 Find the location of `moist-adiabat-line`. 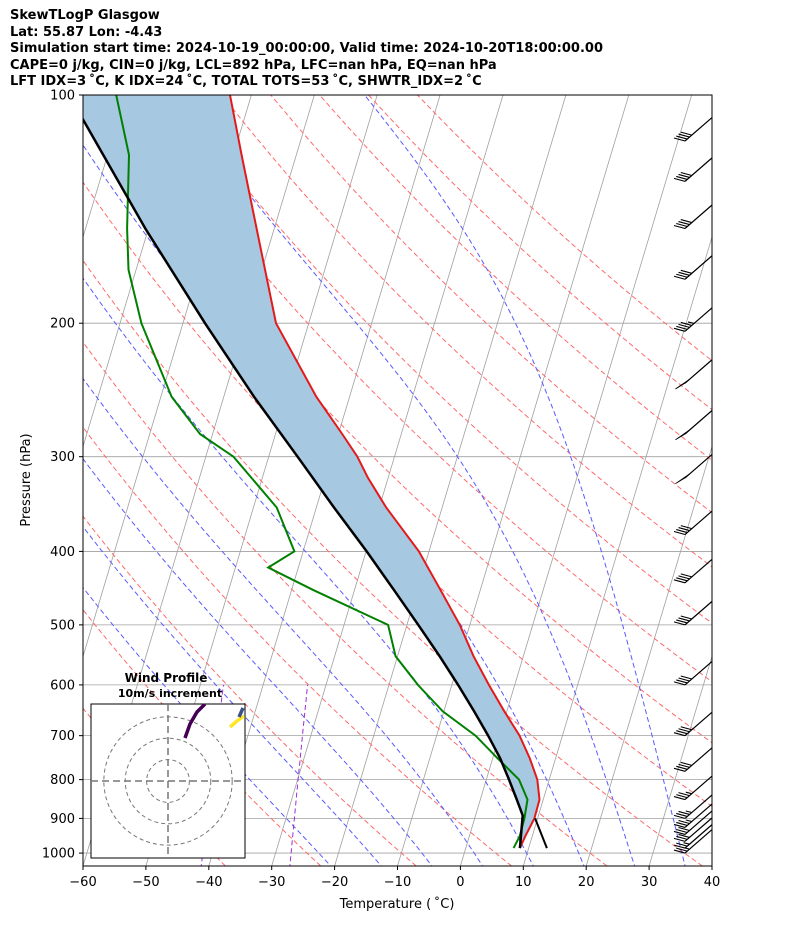

moist-adiabat-line is located at coordinates (207, 726).